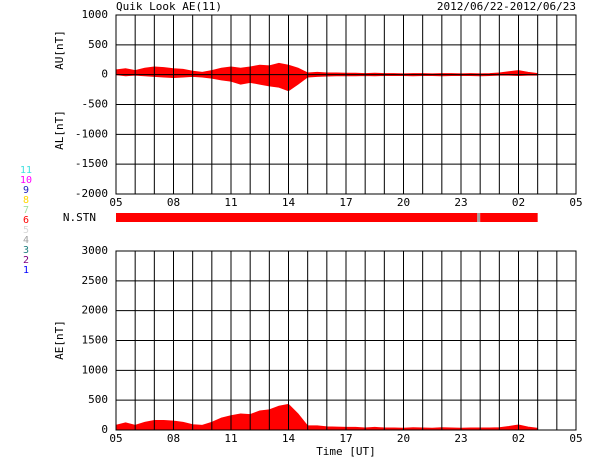 This screenshot has height=460, width=590. I want to click on x-axis-label: Time [UT], so click(346, 451).